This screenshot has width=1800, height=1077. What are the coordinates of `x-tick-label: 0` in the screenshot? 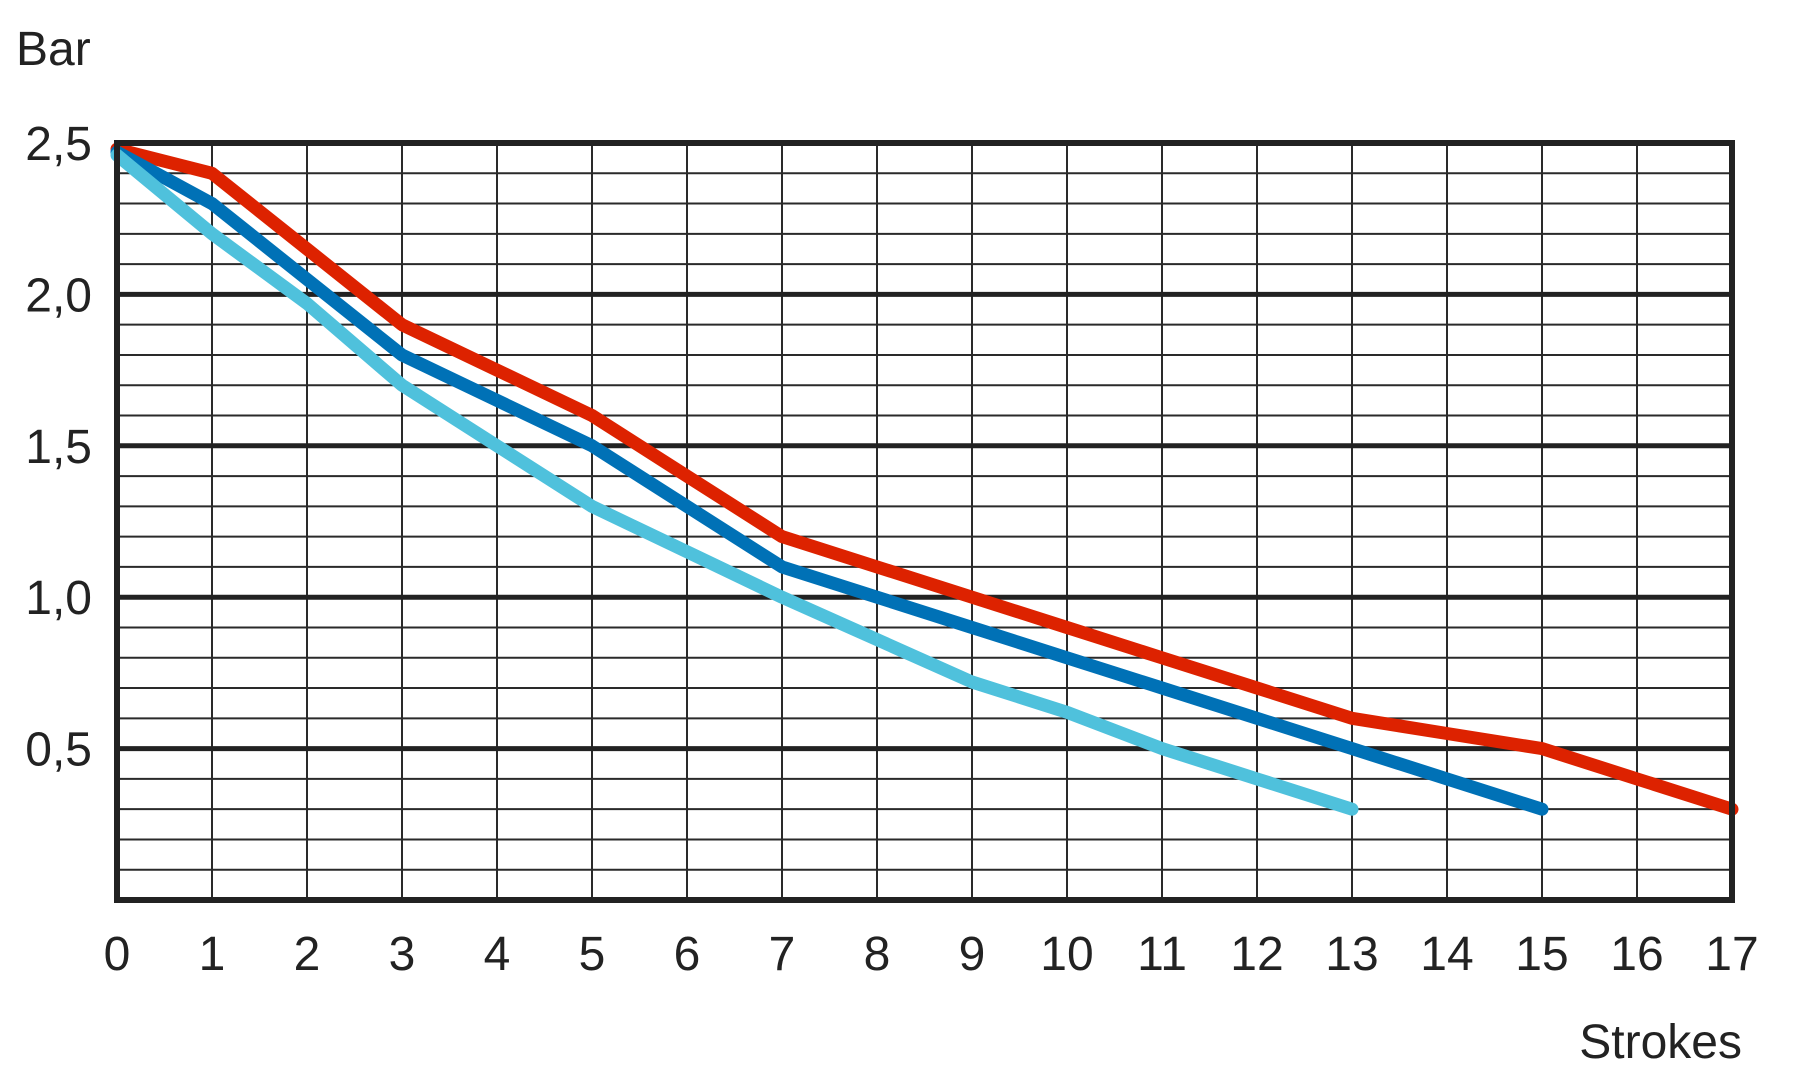 It's located at (117, 954).